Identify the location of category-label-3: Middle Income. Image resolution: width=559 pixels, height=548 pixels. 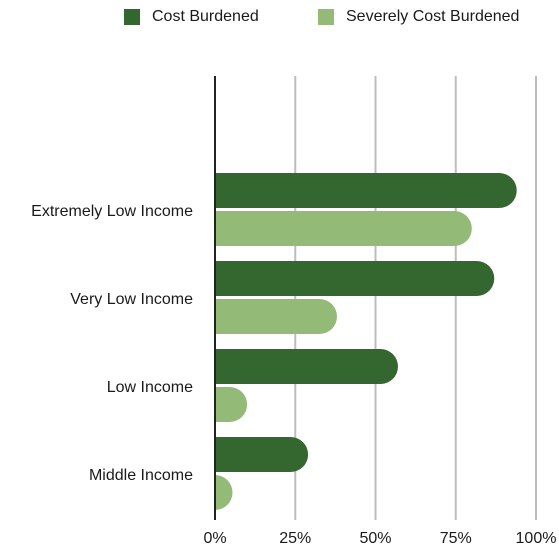
(141, 475).